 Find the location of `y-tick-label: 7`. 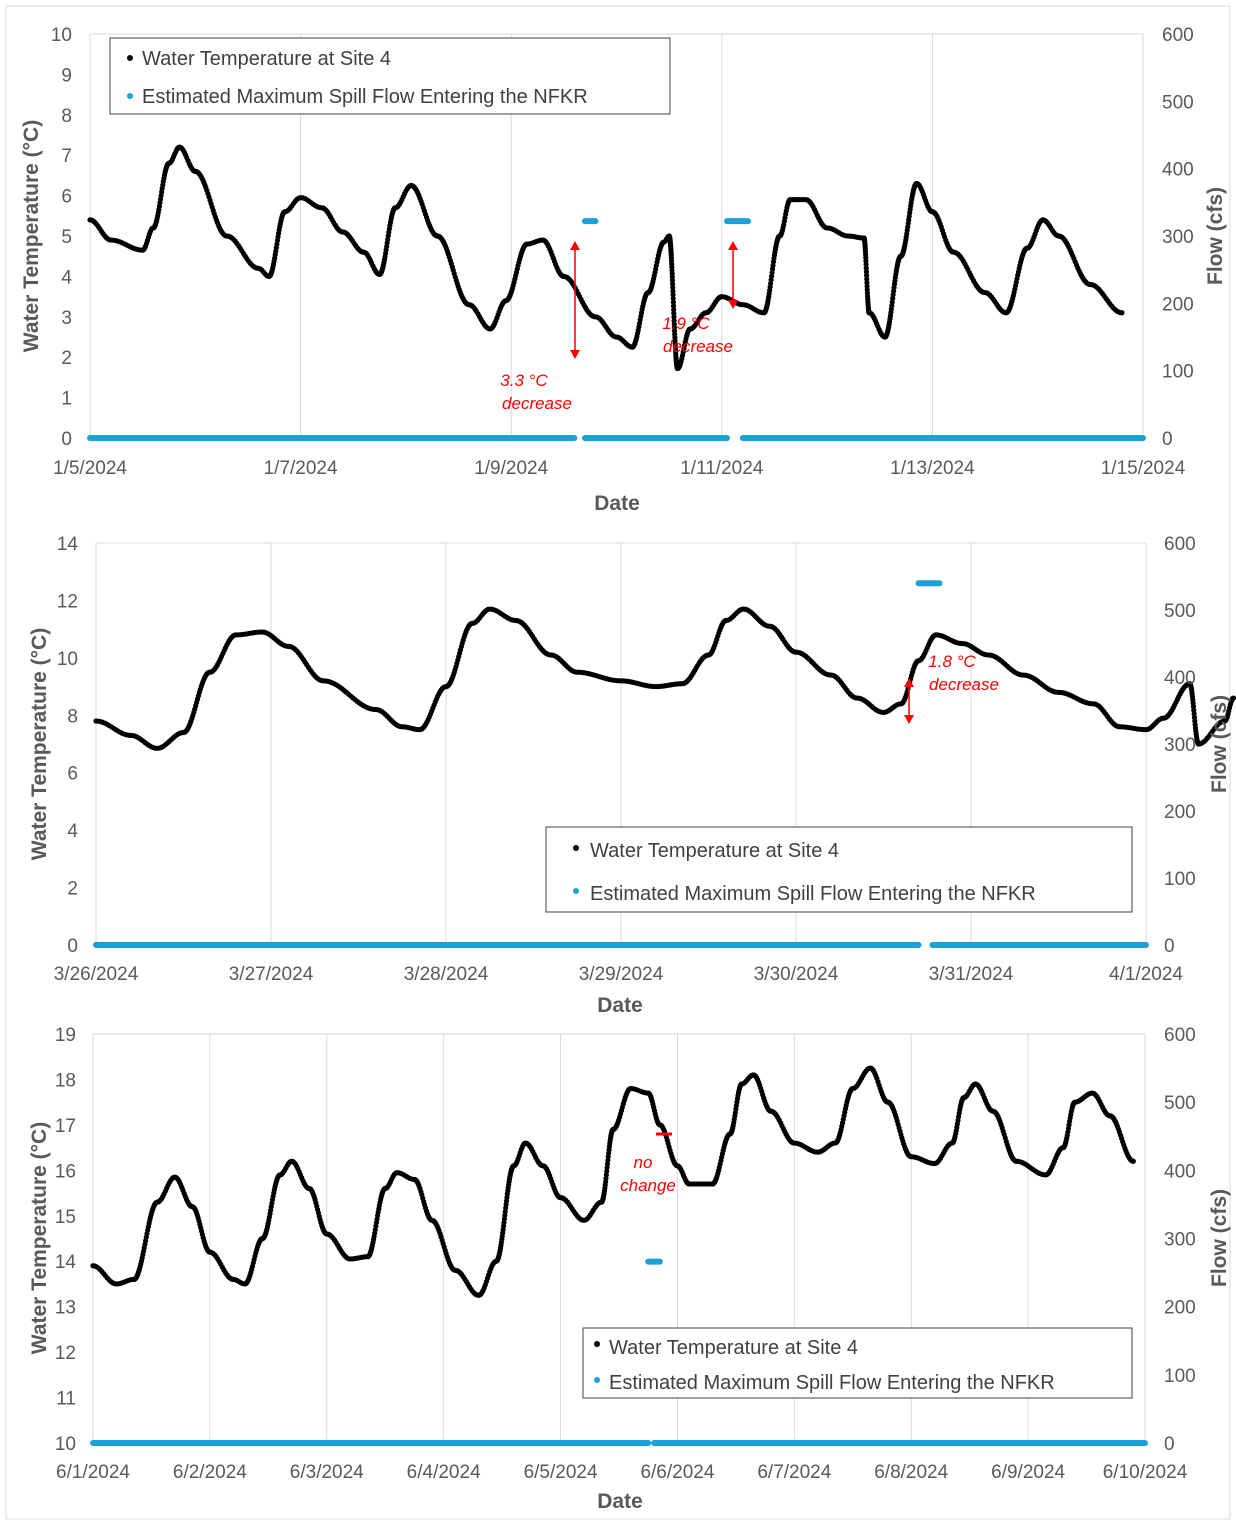

y-tick-label: 7 is located at coordinates (66, 156).